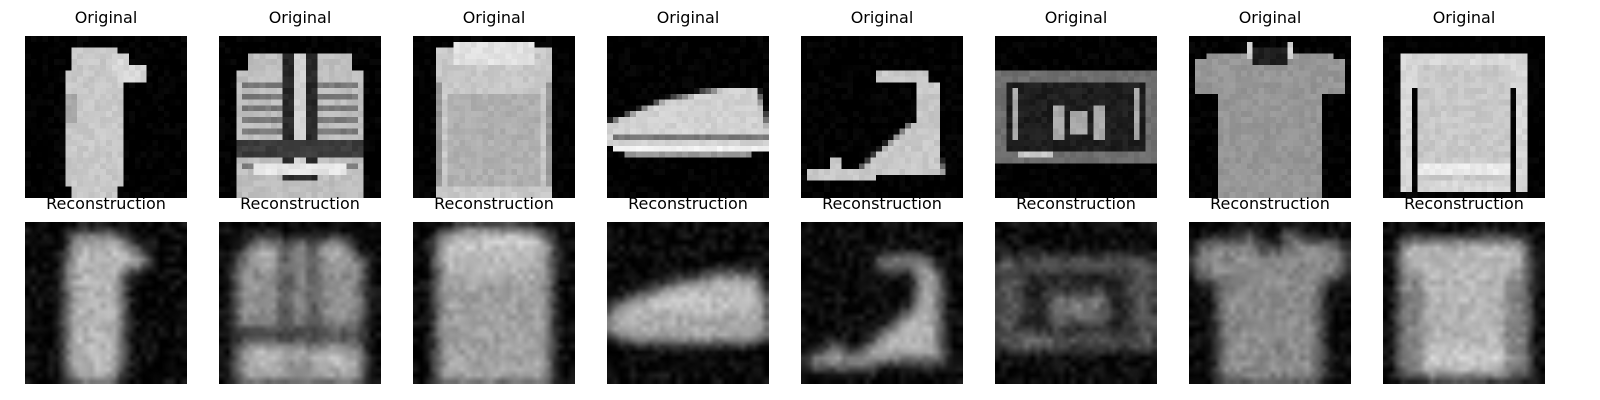 The height and width of the screenshot is (400, 1600). Describe the element at coordinates (882, 117) in the screenshot. I see `sandal-image` at that location.